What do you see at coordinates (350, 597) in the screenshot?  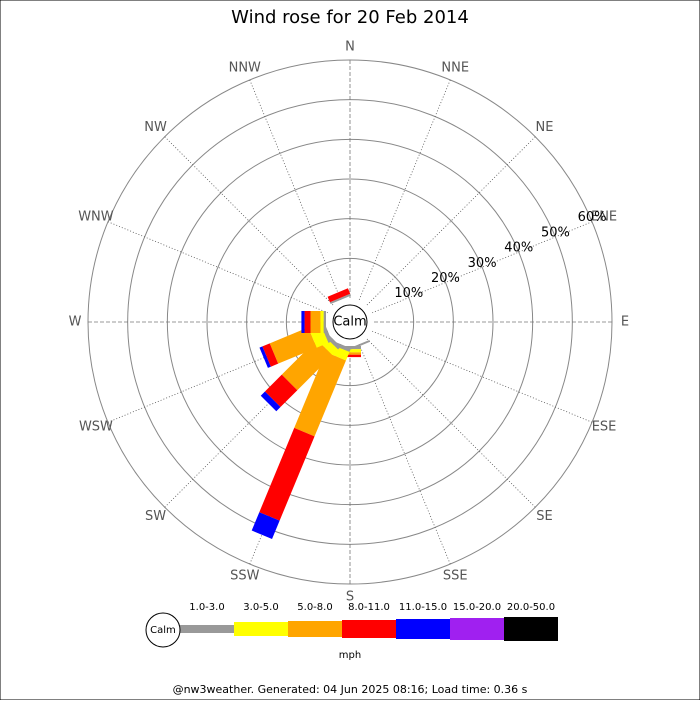 I see `direction-label: S` at bounding box center [350, 597].